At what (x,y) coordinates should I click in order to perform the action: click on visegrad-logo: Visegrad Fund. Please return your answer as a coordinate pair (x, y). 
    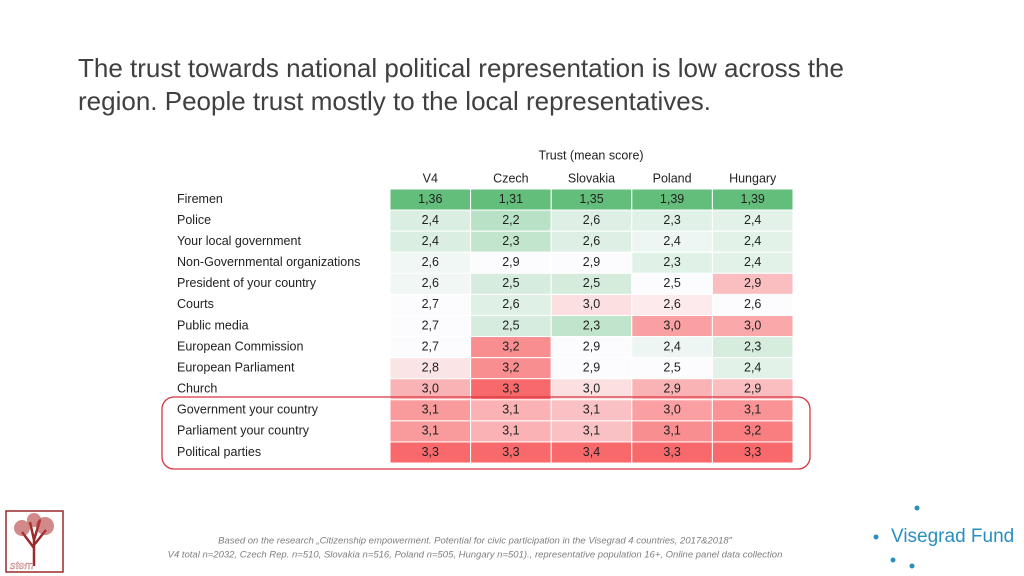
    Looking at the image, I should click on (943, 537).